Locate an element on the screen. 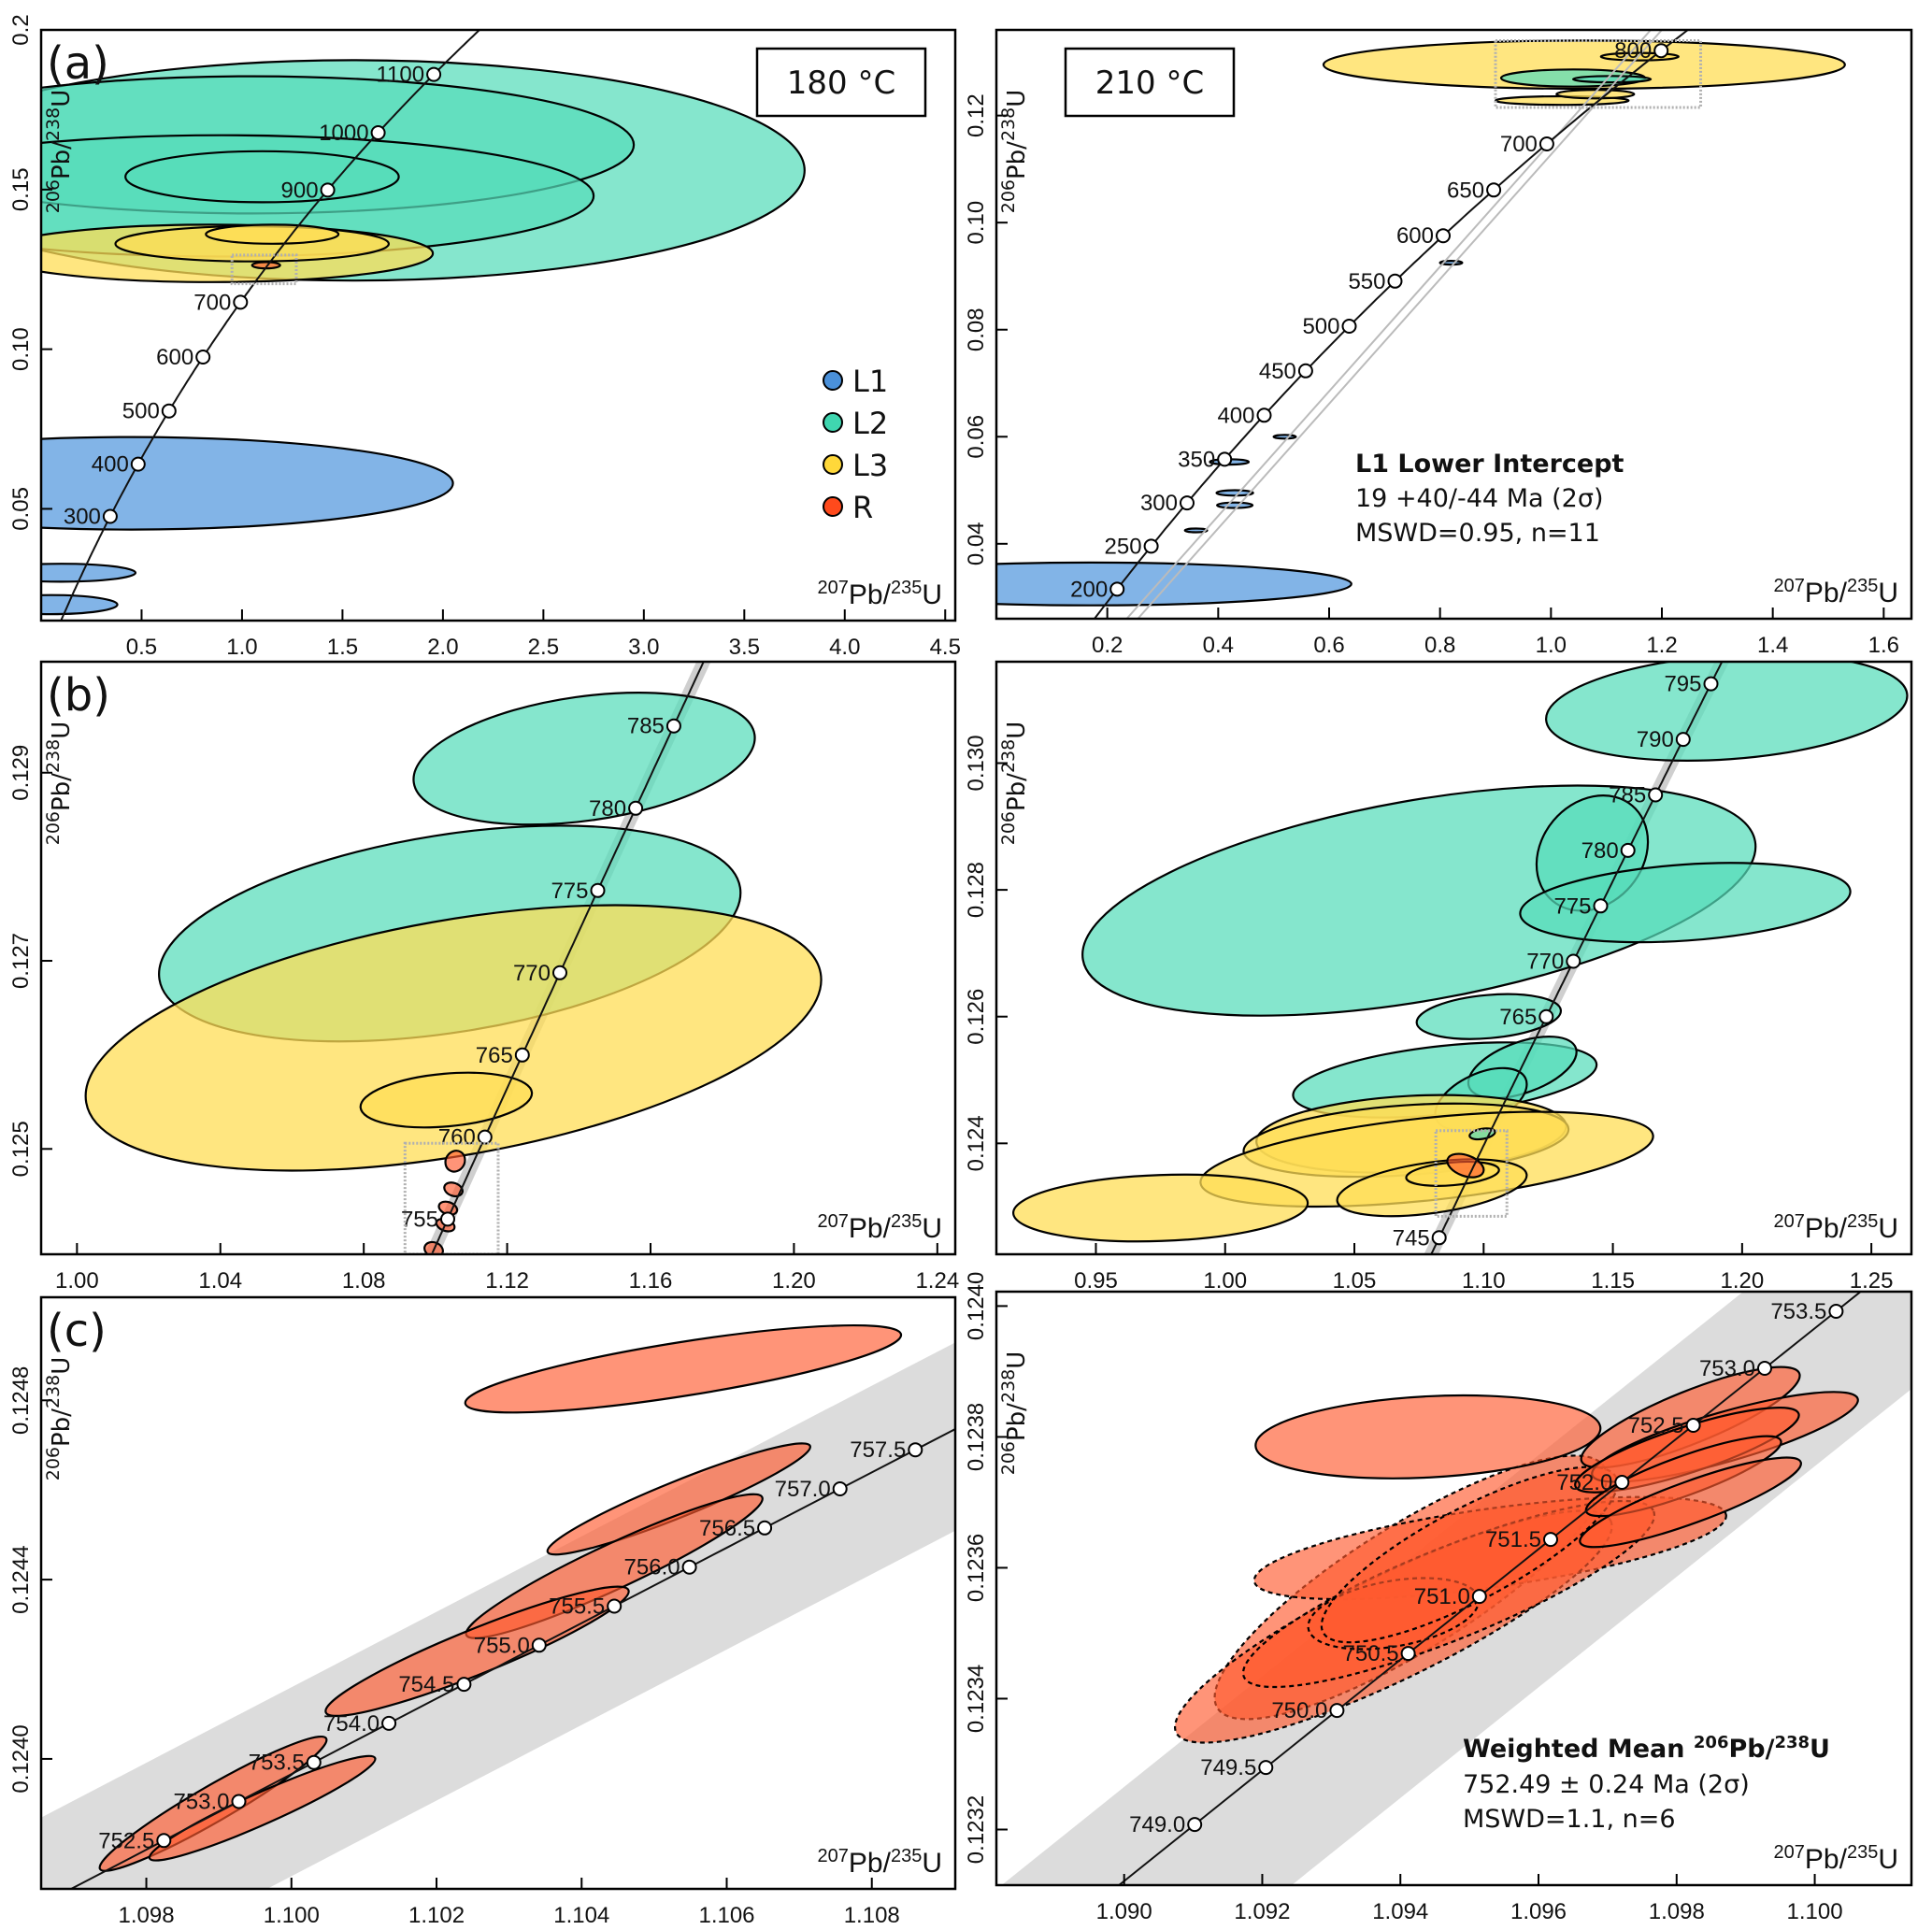  panel-label: (b) is located at coordinates (78, 695).